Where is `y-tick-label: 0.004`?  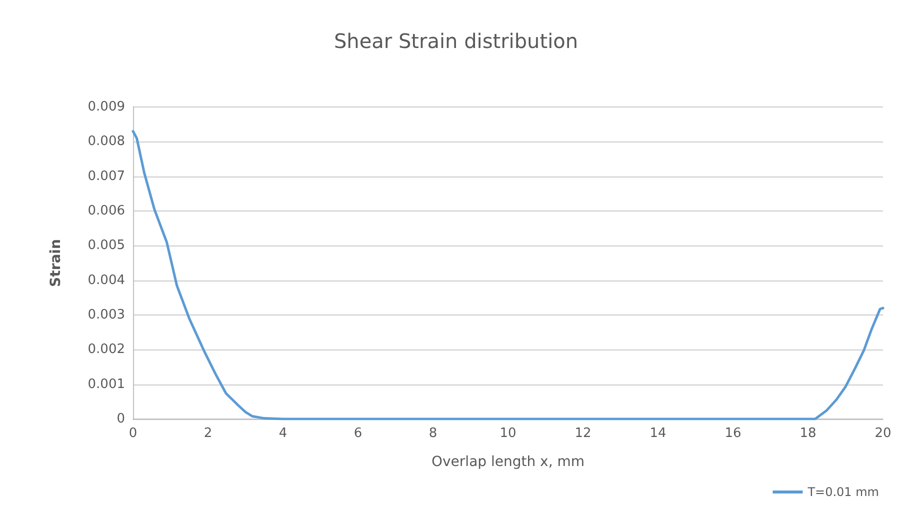
y-tick-label: 0.004 is located at coordinates (106, 280).